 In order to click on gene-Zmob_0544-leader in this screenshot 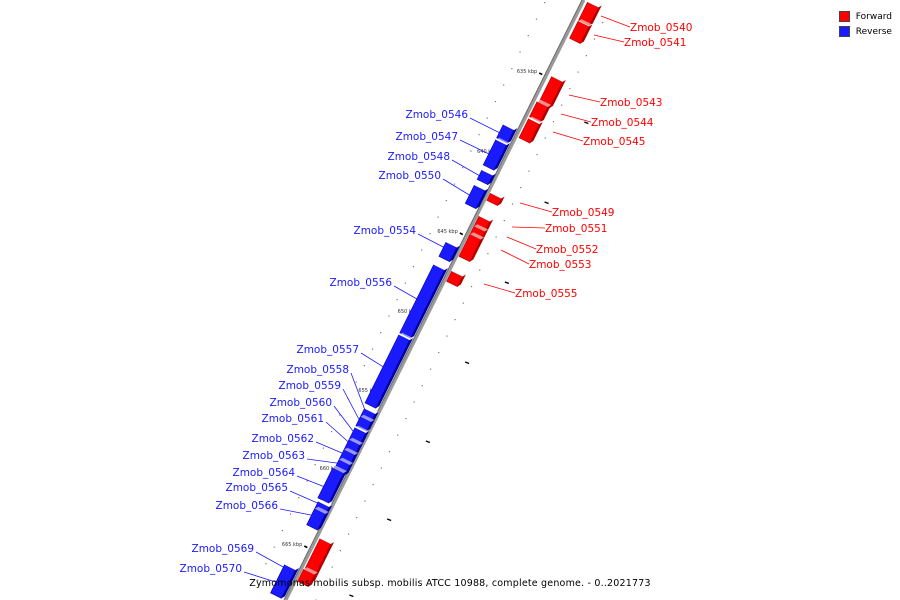, I will do `click(576, 118)`.